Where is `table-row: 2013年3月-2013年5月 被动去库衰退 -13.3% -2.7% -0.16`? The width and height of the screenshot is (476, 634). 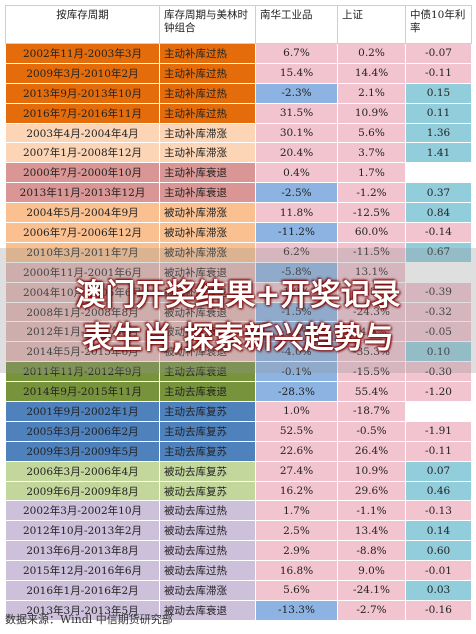
table-row: 2013年3月-2013年5月 被动去库衰退 -13.3% -2.7% -0.16 is located at coordinates (238, 610).